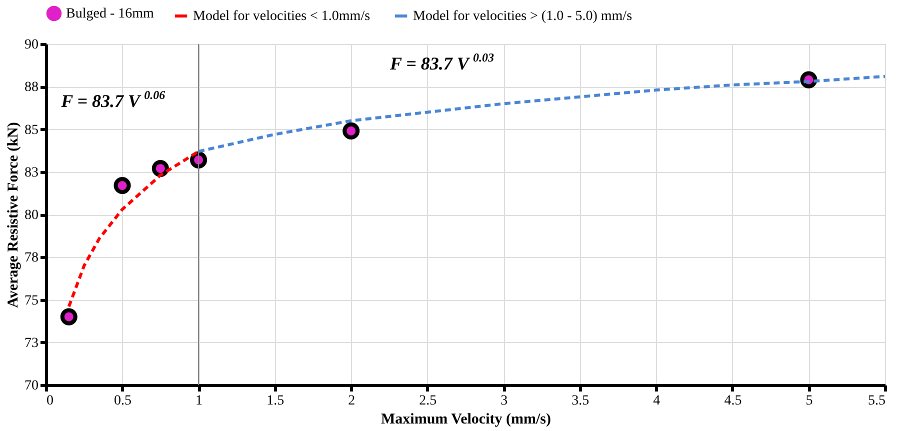  Describe the element at coordinates (31, 300) in the screenshot. I see `y-tick-label: 75` at that location.